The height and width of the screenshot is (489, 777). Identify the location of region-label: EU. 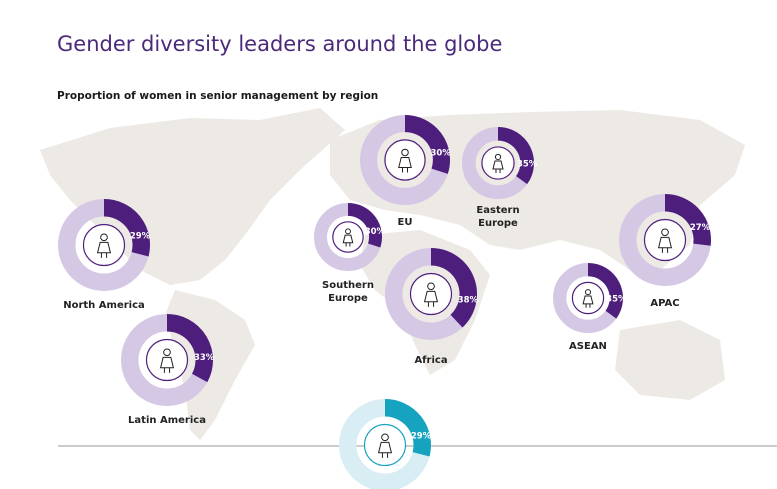
(405, 222).